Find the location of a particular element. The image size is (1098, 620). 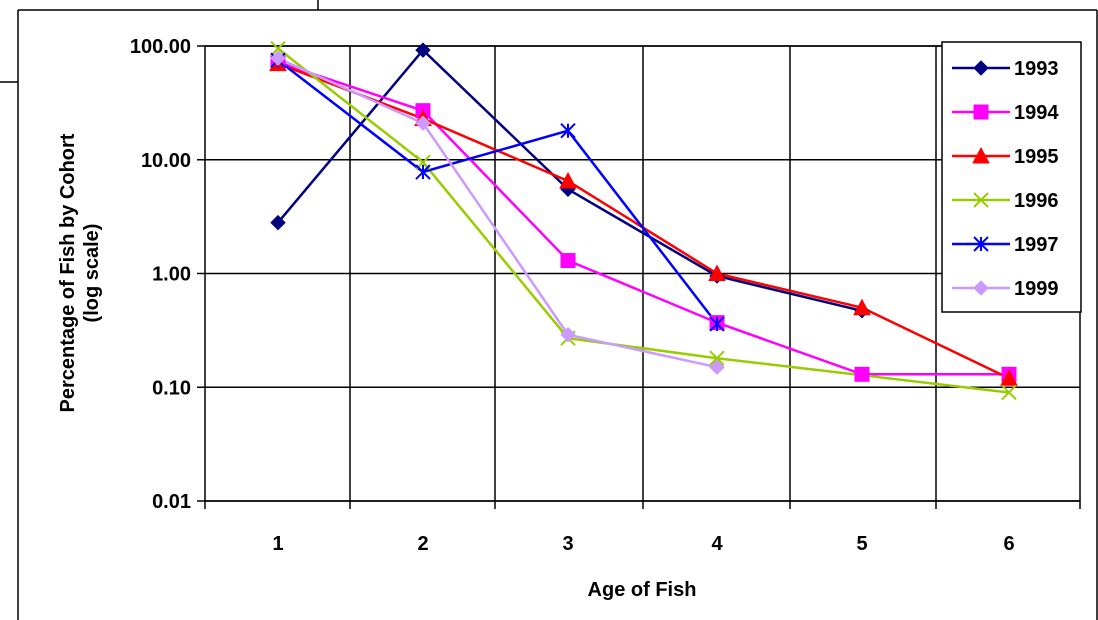

y-tick-label: 10.00 is located at coordinates (166, 161).